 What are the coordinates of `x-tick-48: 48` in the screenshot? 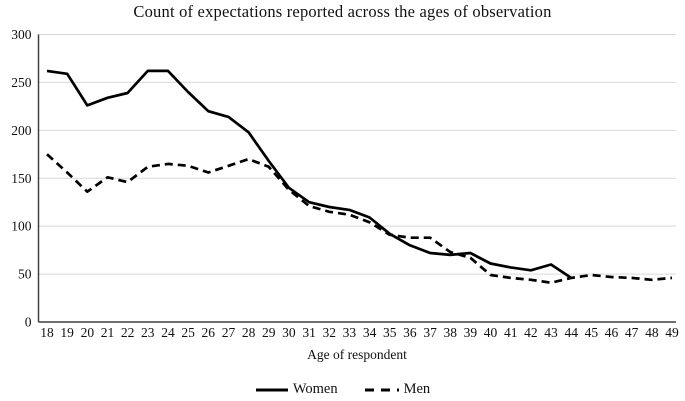 It's located at (652, 332).